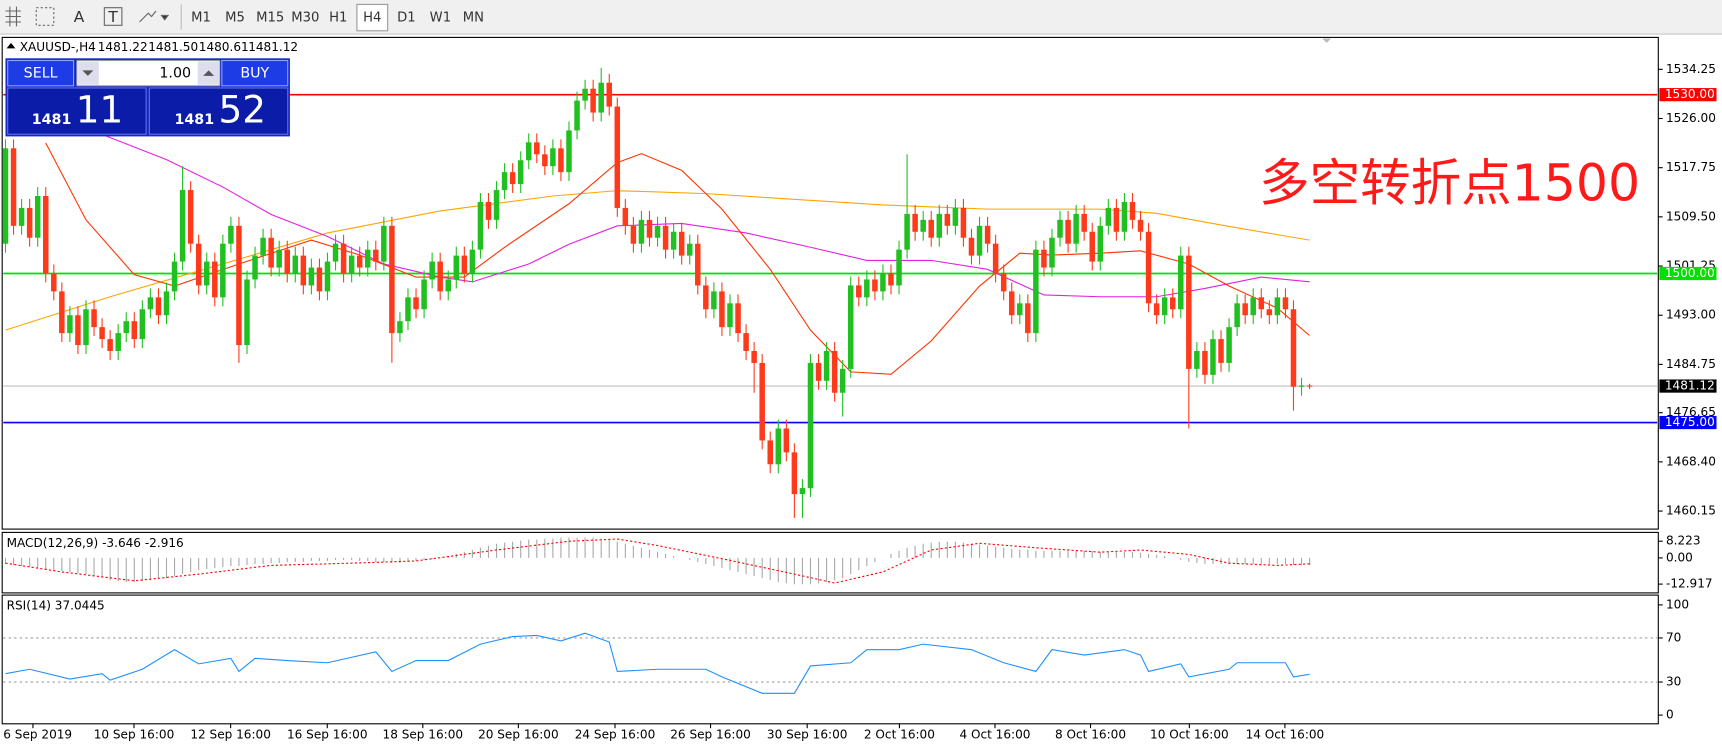 This screenshot has width=1722, height=748. Describe the element at coordinates (270, 18) in the screenshot. I see `timeframe-button: M15` at that location.